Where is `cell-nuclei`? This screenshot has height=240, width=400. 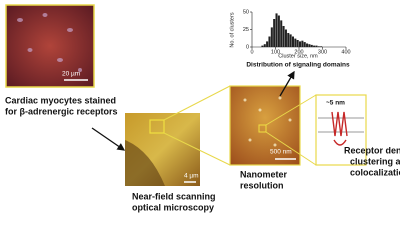 cell-nuclei is located at coordinates (49, 42).